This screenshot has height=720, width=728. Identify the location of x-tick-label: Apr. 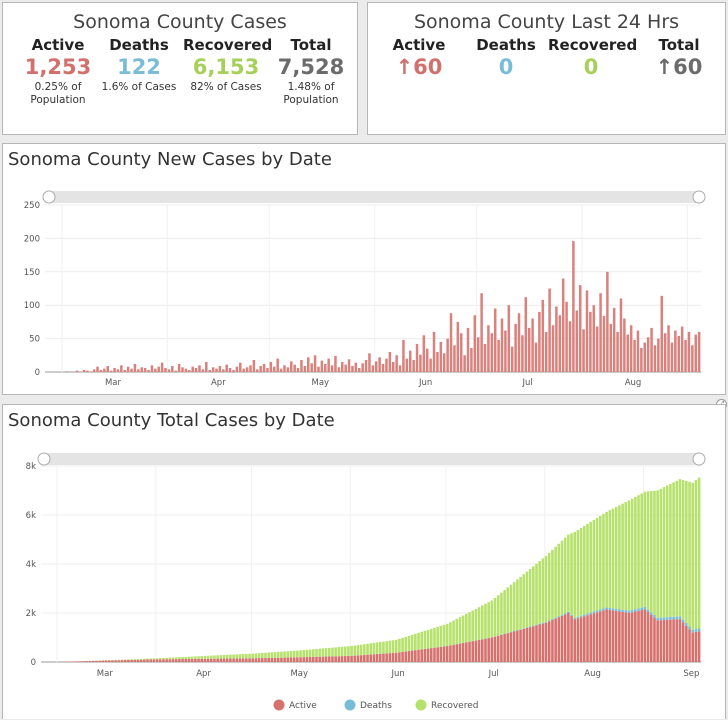
(218, 383).